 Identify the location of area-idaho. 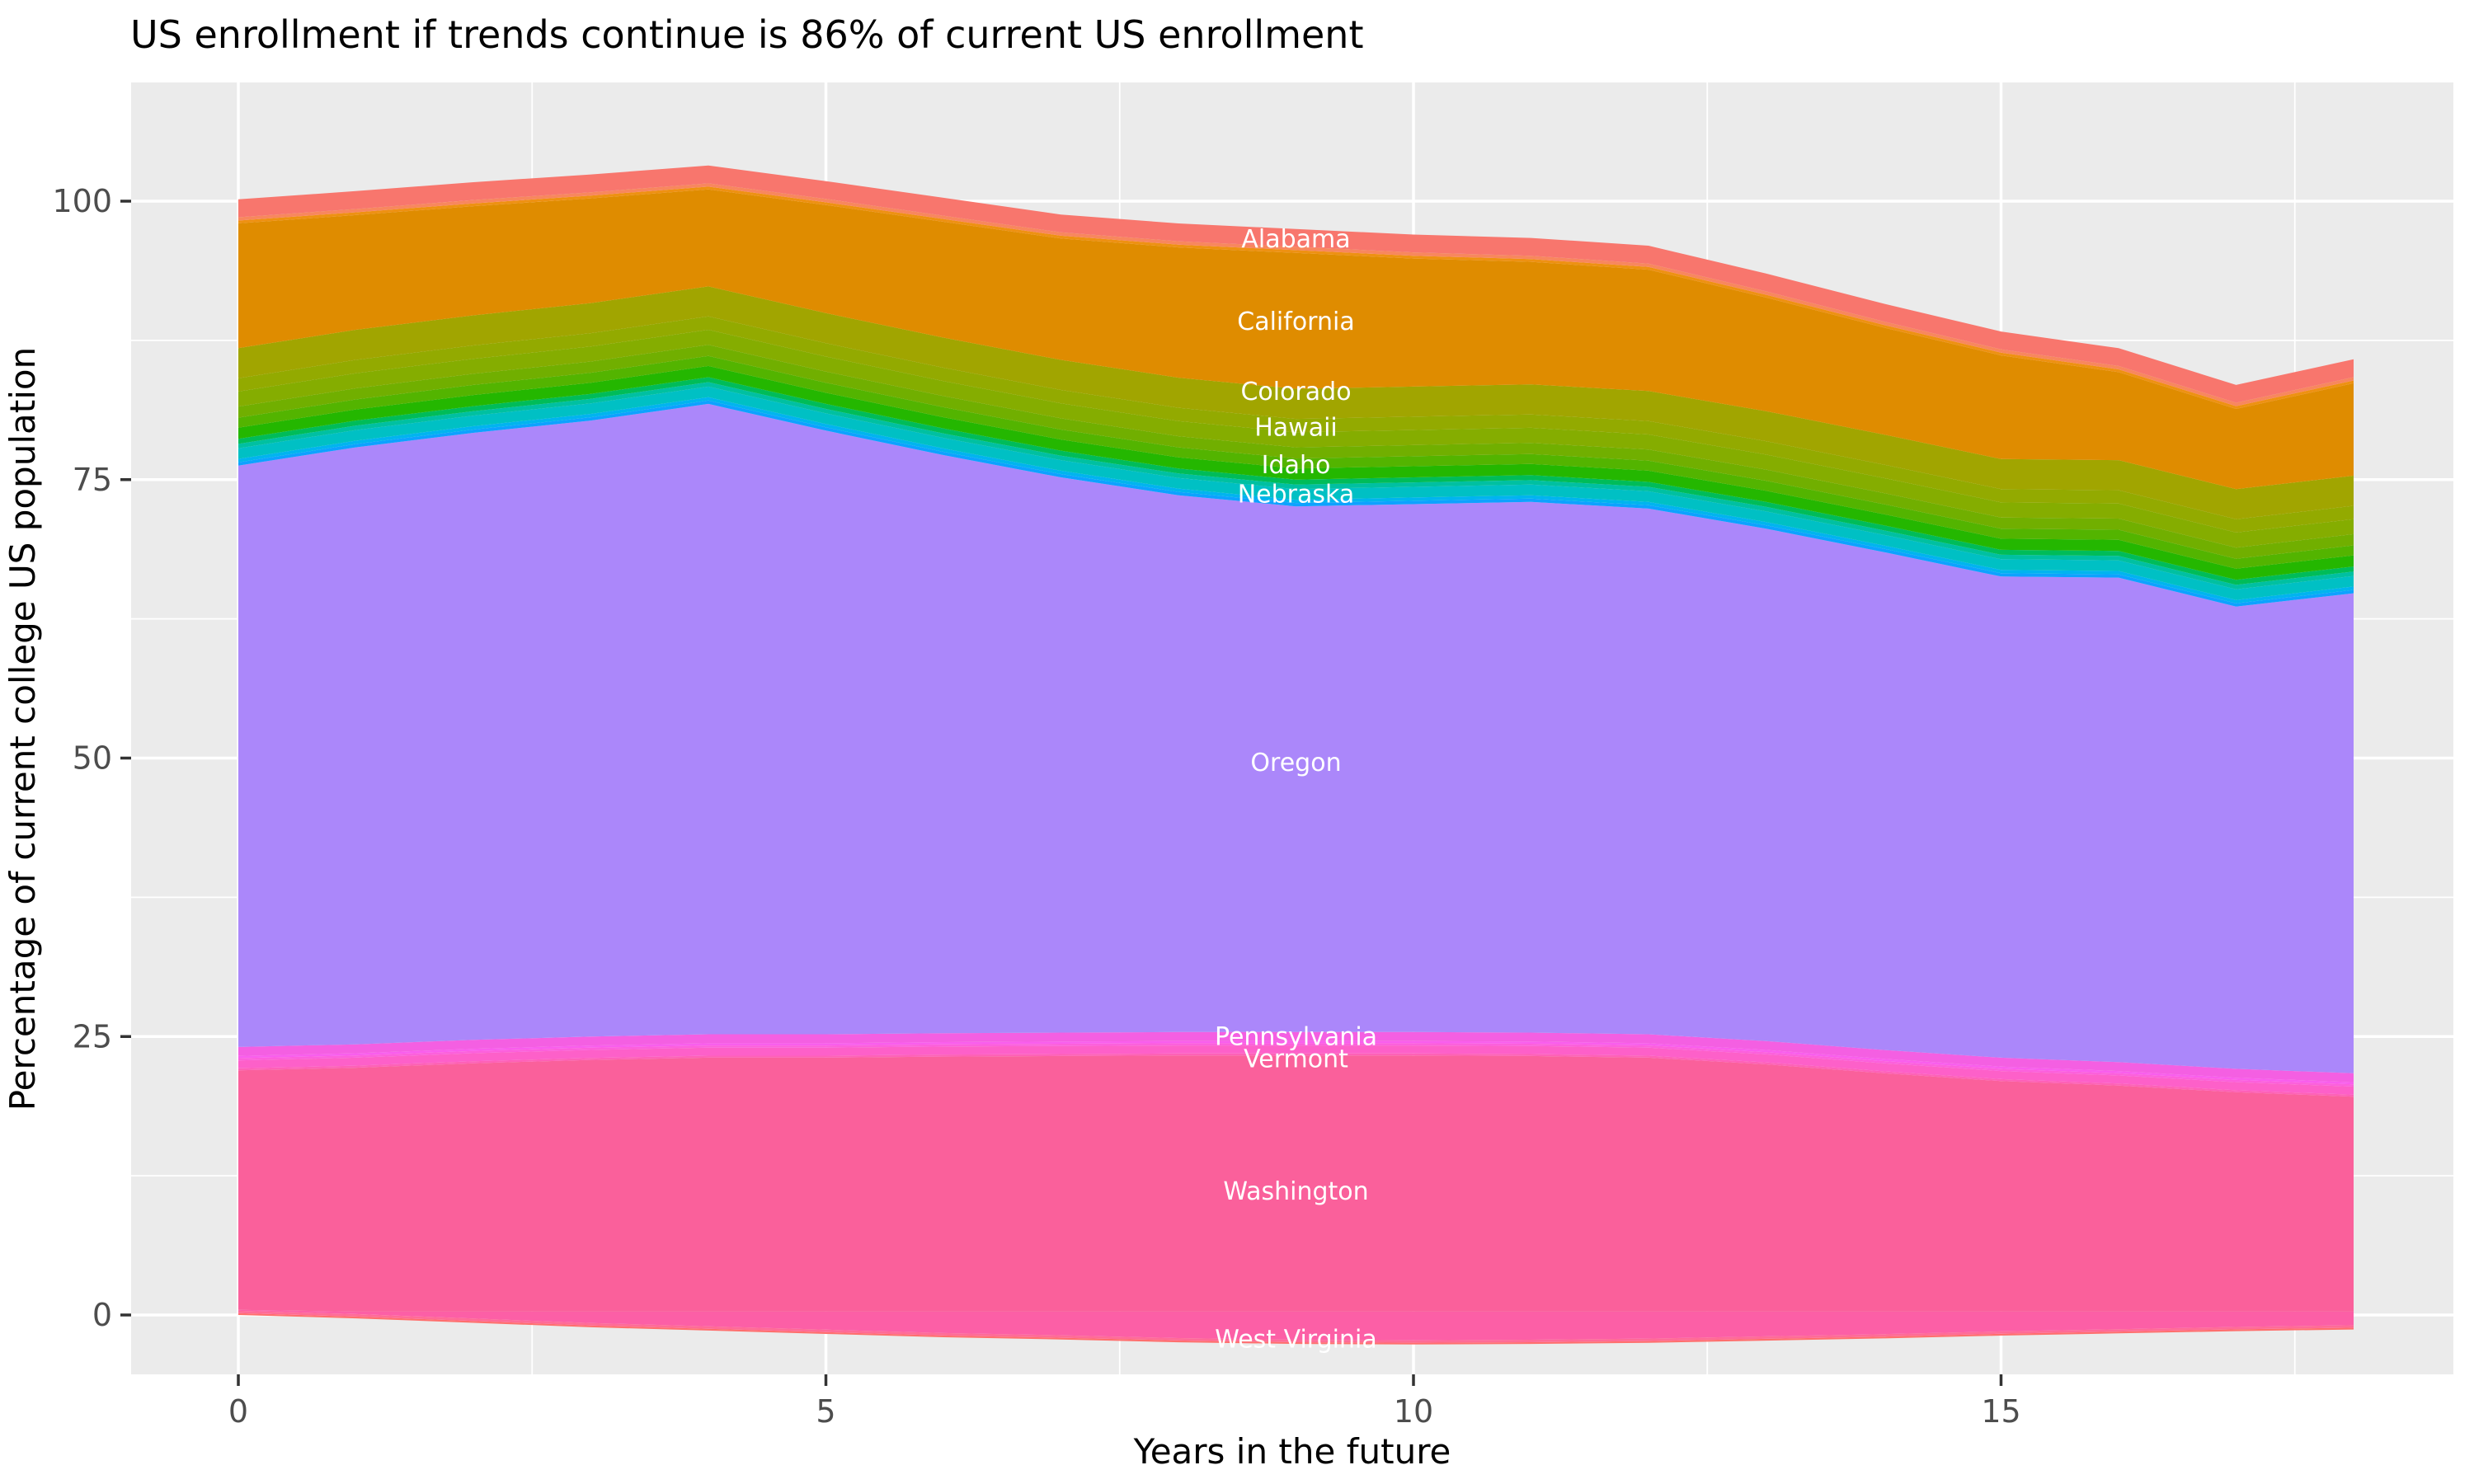
(1296, 472).